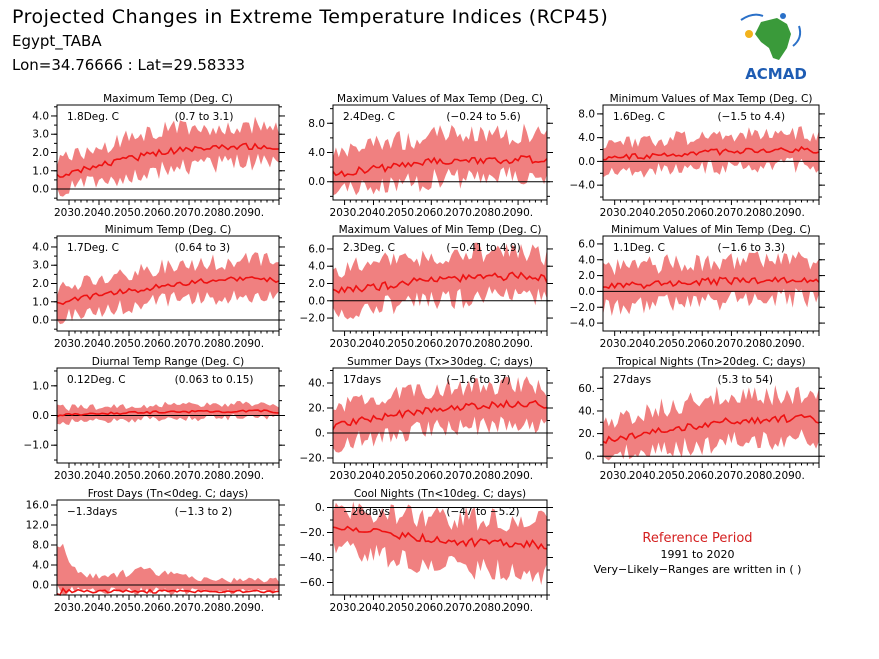 This screenshot has width=879, height=659. Describe the element at coordinates (440, 230) in the screenshot. I see `chart-title: Maximum Values of Min Temp (Deg. C)` at that location.